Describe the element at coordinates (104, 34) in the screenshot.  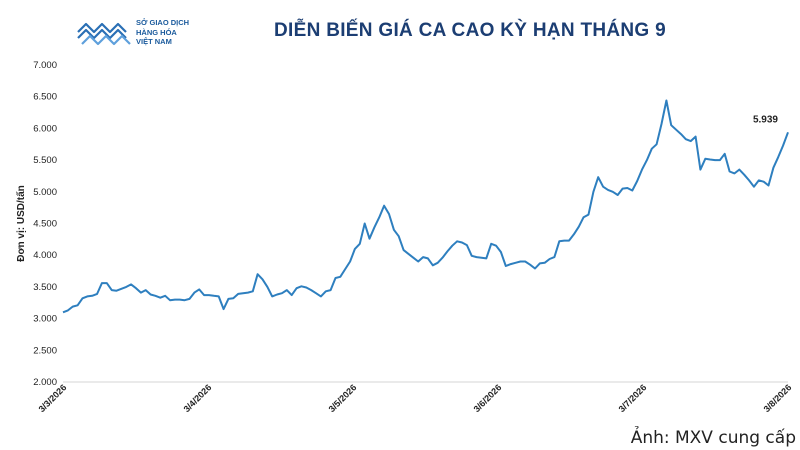
I see `logo-mark-icon` at that location.